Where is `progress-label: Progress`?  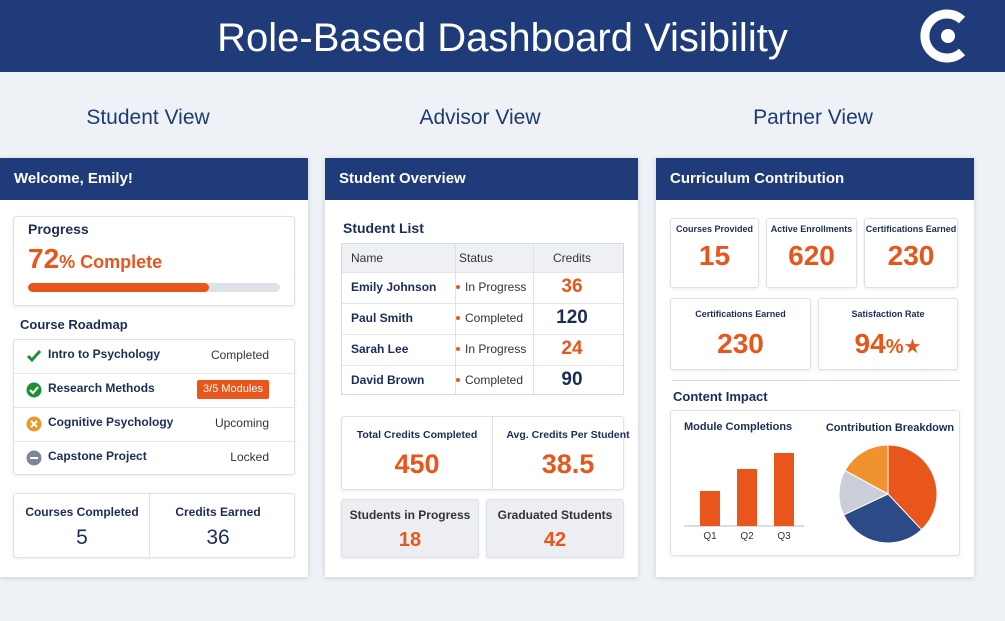 progress-label: Progress is located at coordinates (58, 229).